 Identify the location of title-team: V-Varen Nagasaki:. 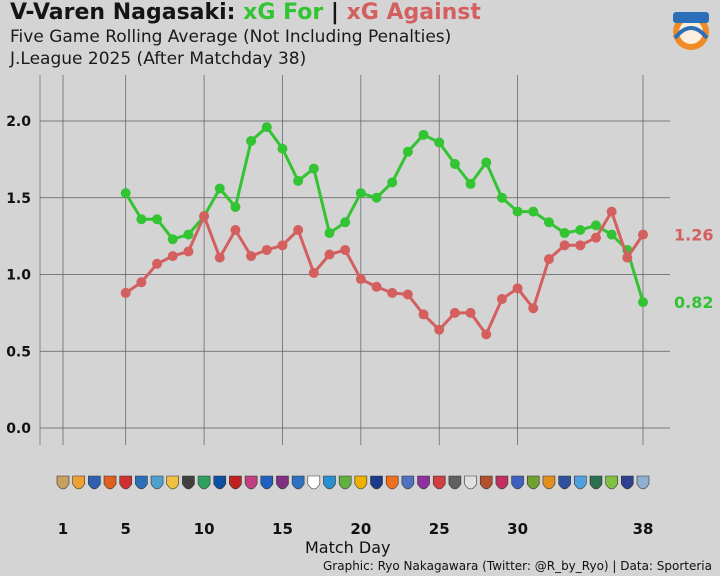
(123, 12).